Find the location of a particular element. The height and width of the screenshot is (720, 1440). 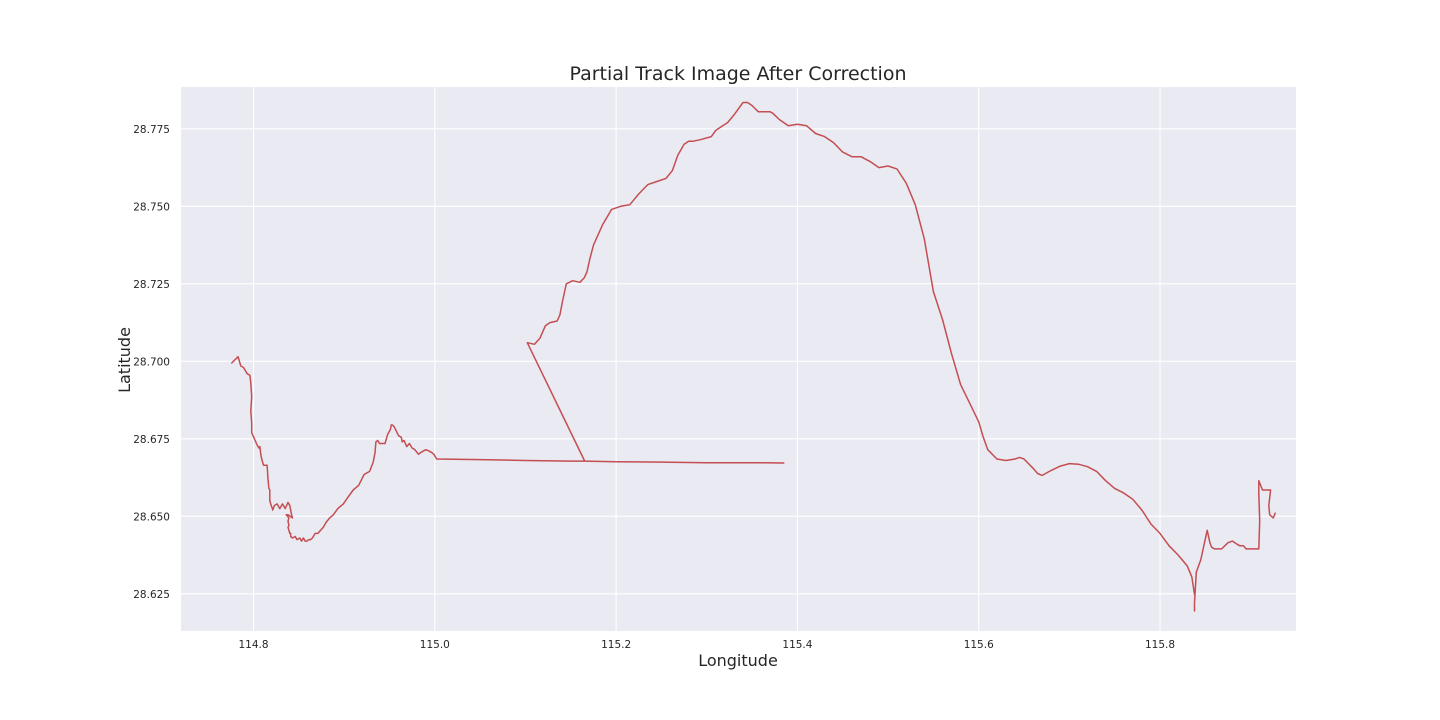

y-tick-label: 28.675 is located at coordinates (151, 440).